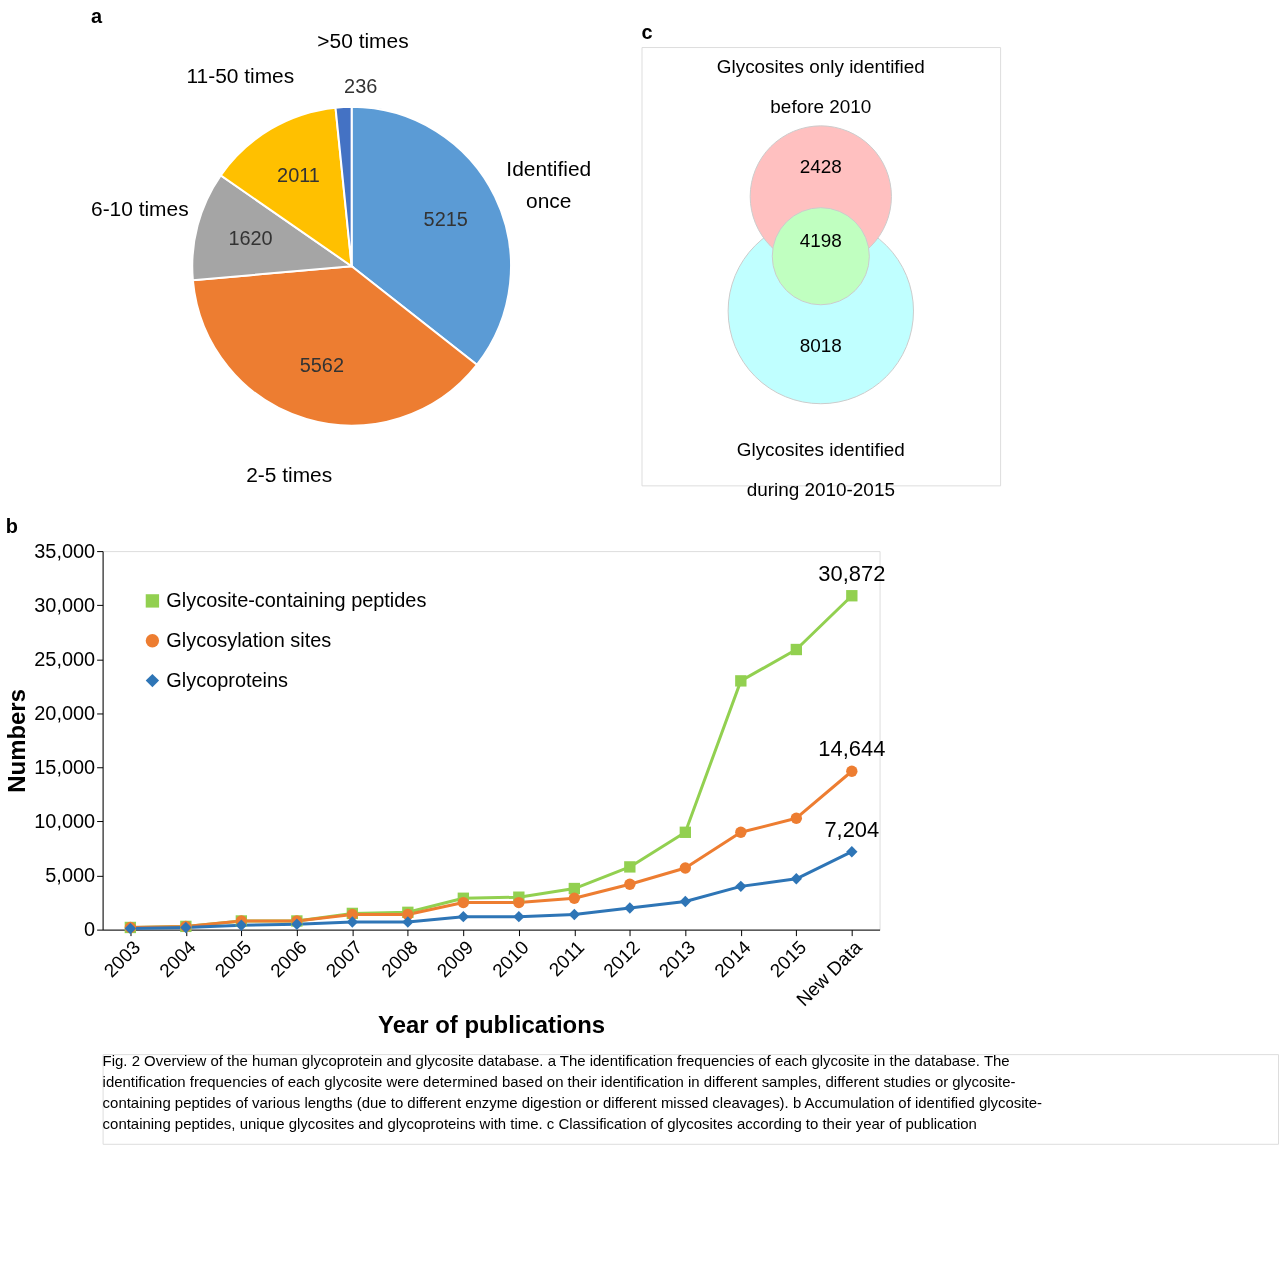 This screenshot has width=1284, height=1267. I want to click on legend-label: Glycosite-containing peptides, so click(296, 599).